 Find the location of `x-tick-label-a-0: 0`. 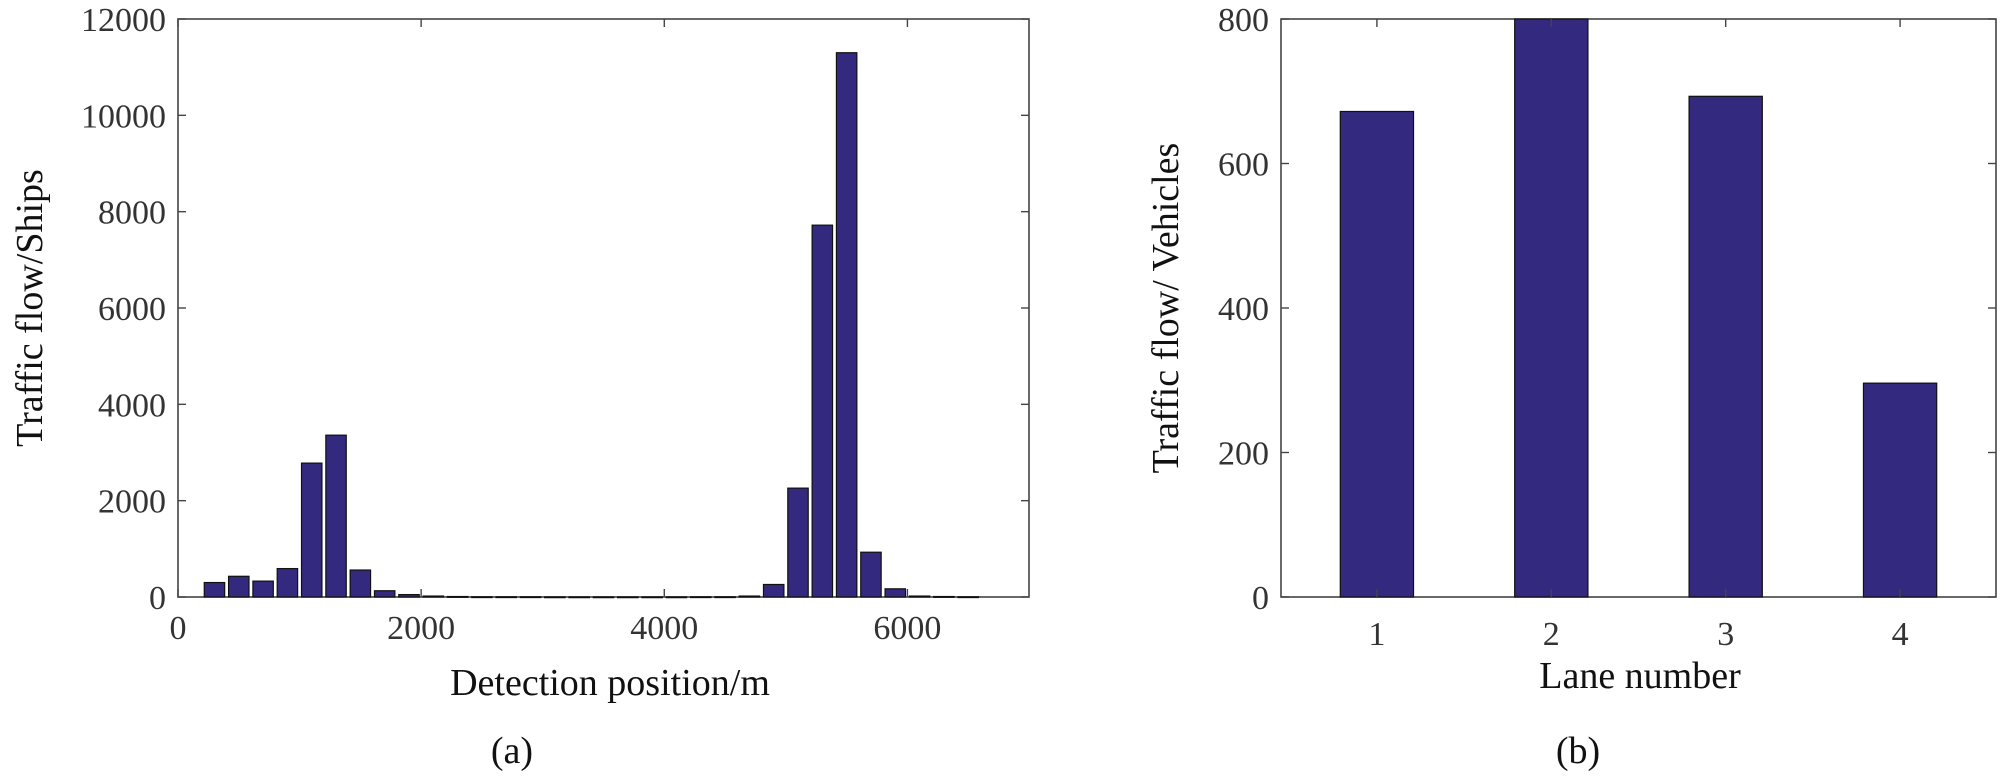

x-tick-label-a-0: 0 is located at coordinates (178, 628).